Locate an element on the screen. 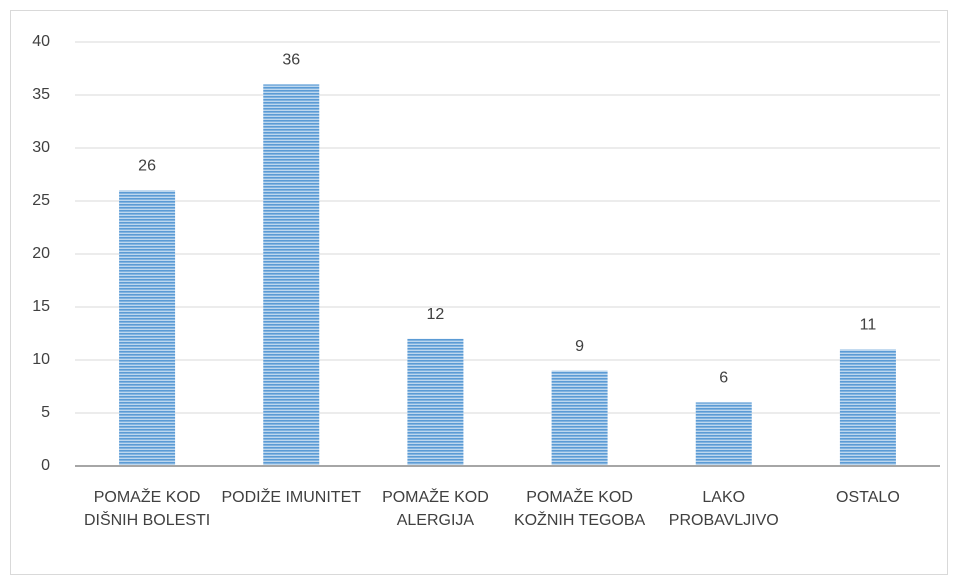  x-tick-label: POMAŽE KOD DIŠNIH BOLESTI is located at coordinates (147, 509).